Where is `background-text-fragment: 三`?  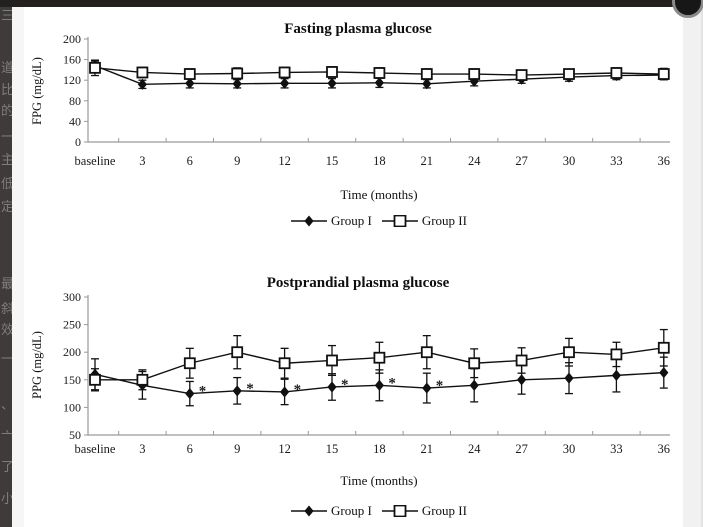
background-text-fragment: 三 is located at coordinates (6, 15).